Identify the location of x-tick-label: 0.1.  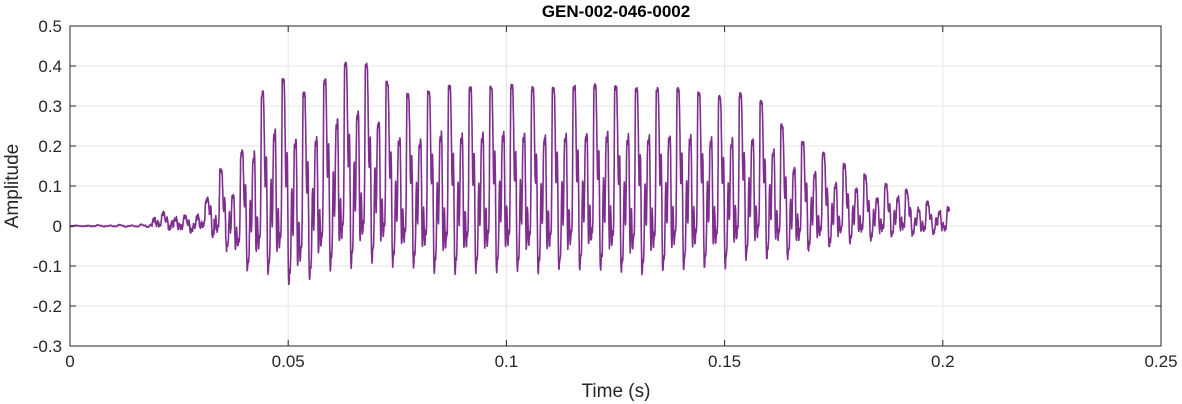
(507, 361).